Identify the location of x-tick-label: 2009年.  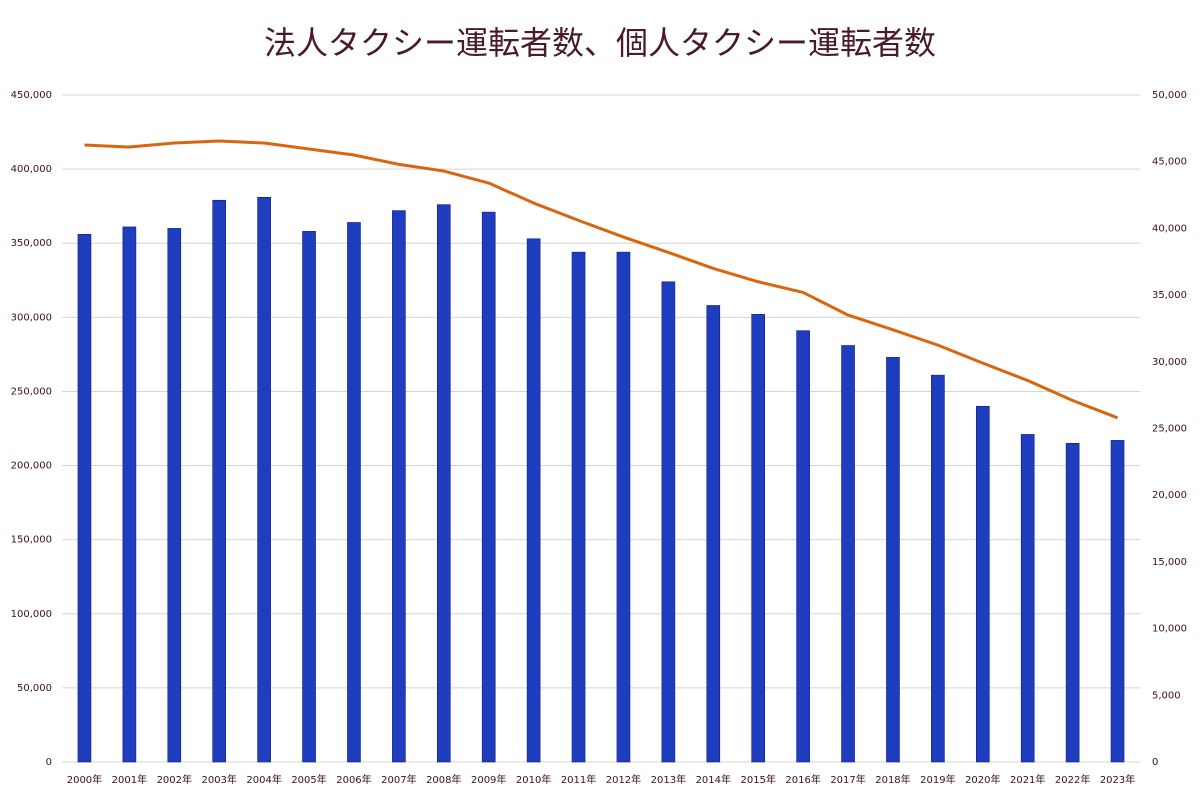
(488, 779).